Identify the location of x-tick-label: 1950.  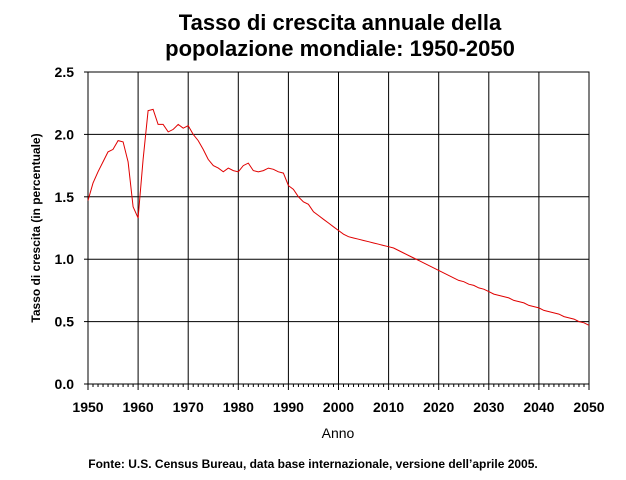
(87, 407).